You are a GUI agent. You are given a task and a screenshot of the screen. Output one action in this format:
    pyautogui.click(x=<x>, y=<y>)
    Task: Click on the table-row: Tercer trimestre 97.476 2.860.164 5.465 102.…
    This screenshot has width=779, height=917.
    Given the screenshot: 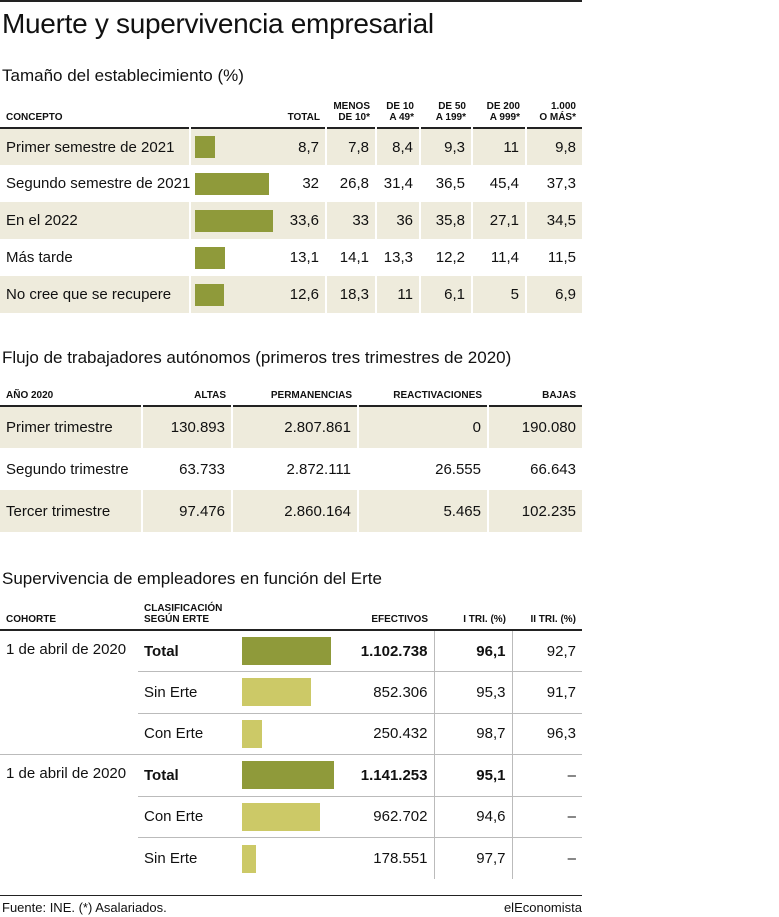 What is the action you would take?
    pyautogui.click(x=291, y=511)
    